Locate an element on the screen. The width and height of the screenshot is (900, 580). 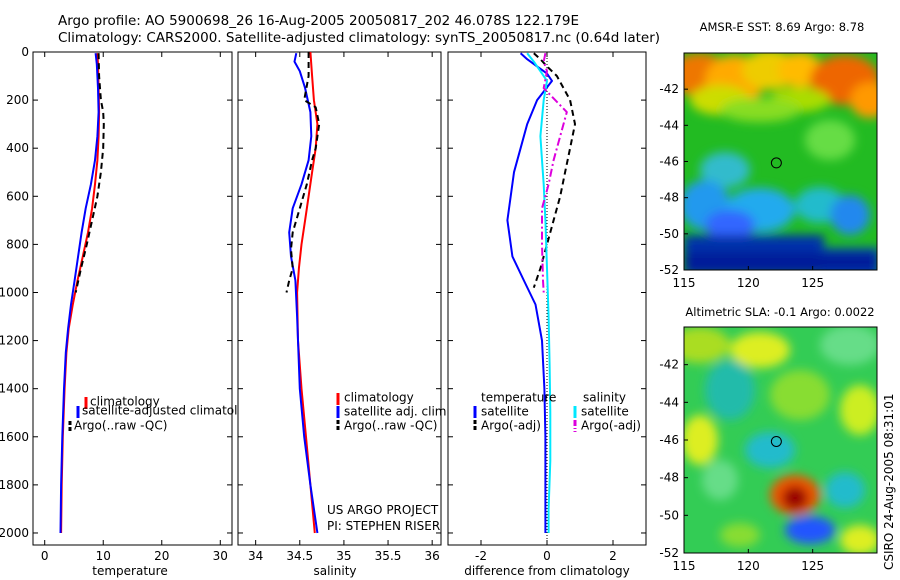
y-tick-label: 200 is located at coordinates (17, 100).